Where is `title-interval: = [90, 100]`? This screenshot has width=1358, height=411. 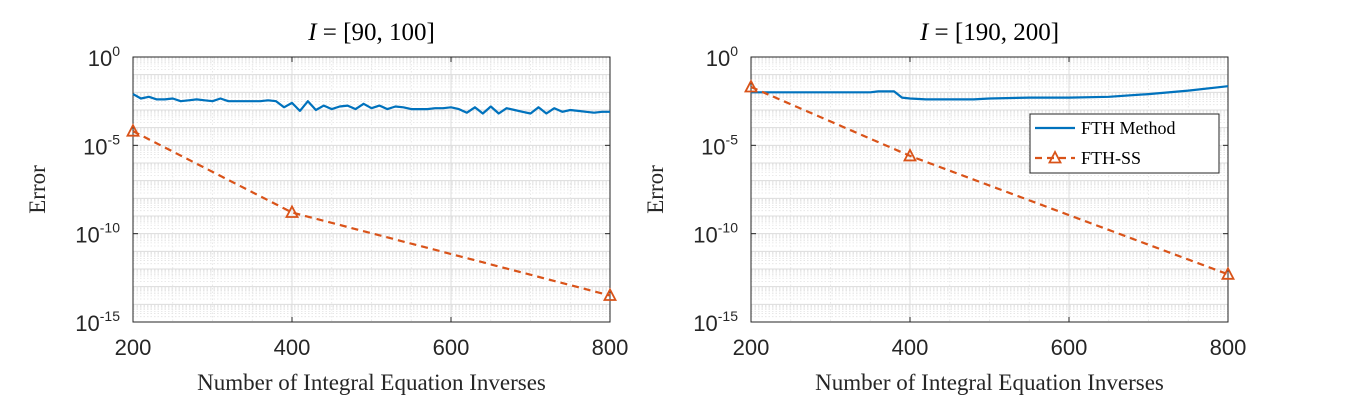
title-interval: = [90, 100] is located at coordinates (376, 32).